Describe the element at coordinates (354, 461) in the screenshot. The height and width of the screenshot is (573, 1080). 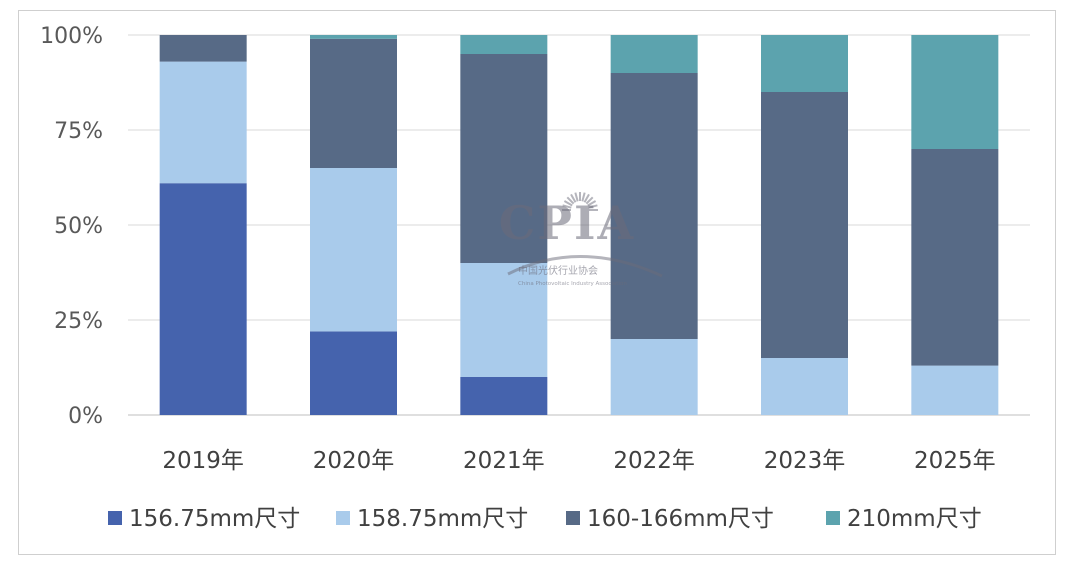
I see `x-category-label: 2020年` at that location.